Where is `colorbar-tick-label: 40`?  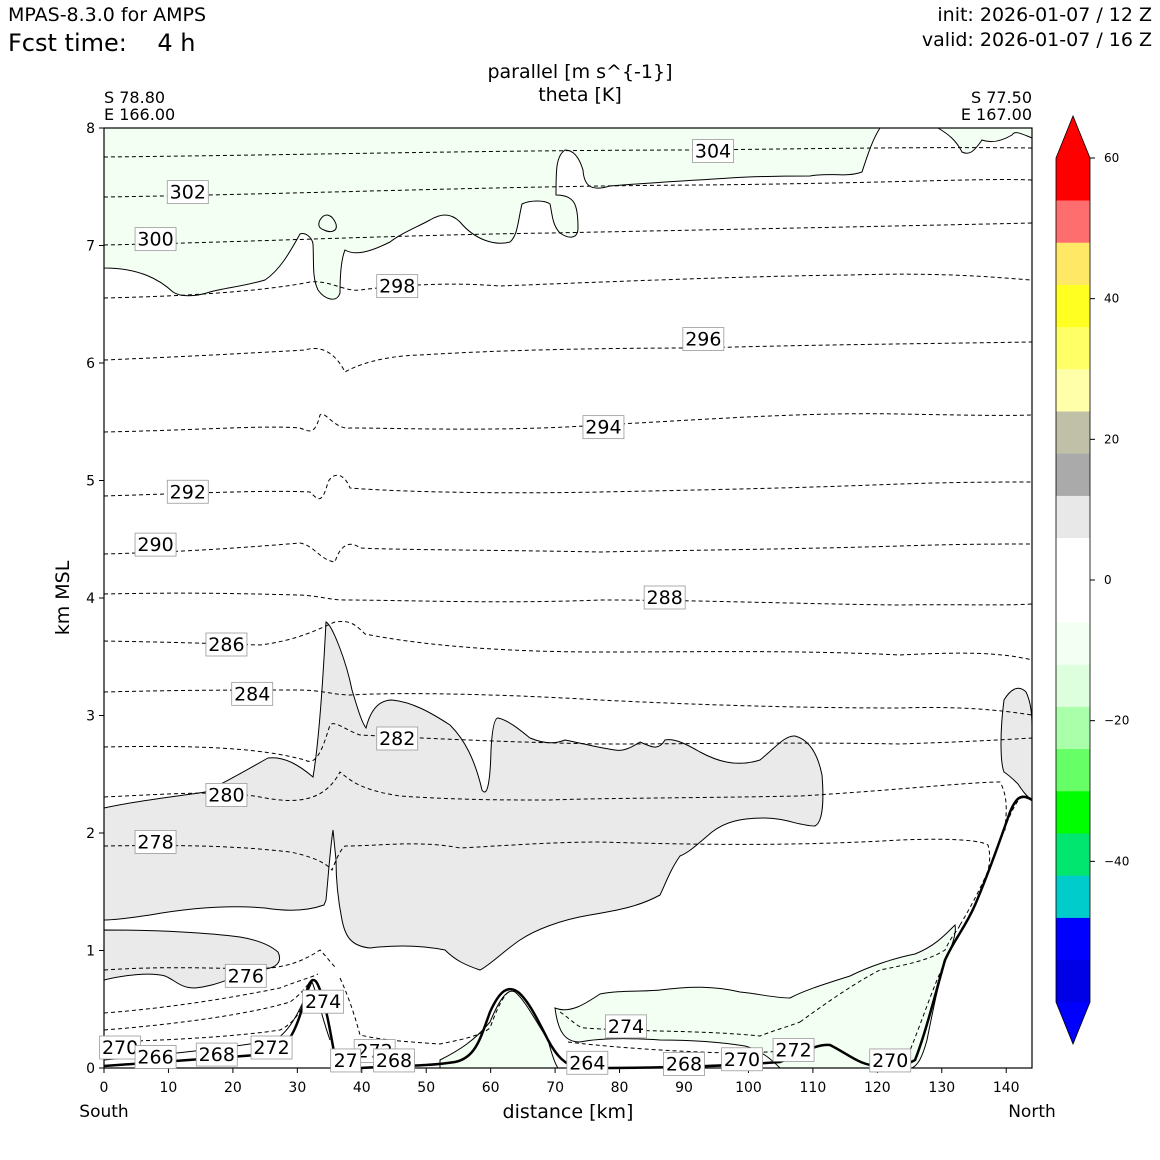
colorbar-tick-label: 40 is located at coordinates (1111, 299).